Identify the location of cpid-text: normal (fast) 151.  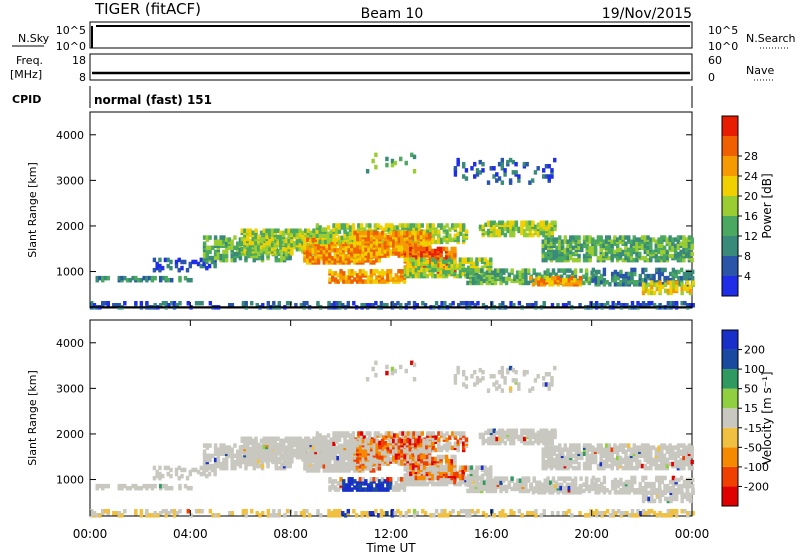
(153, 100).